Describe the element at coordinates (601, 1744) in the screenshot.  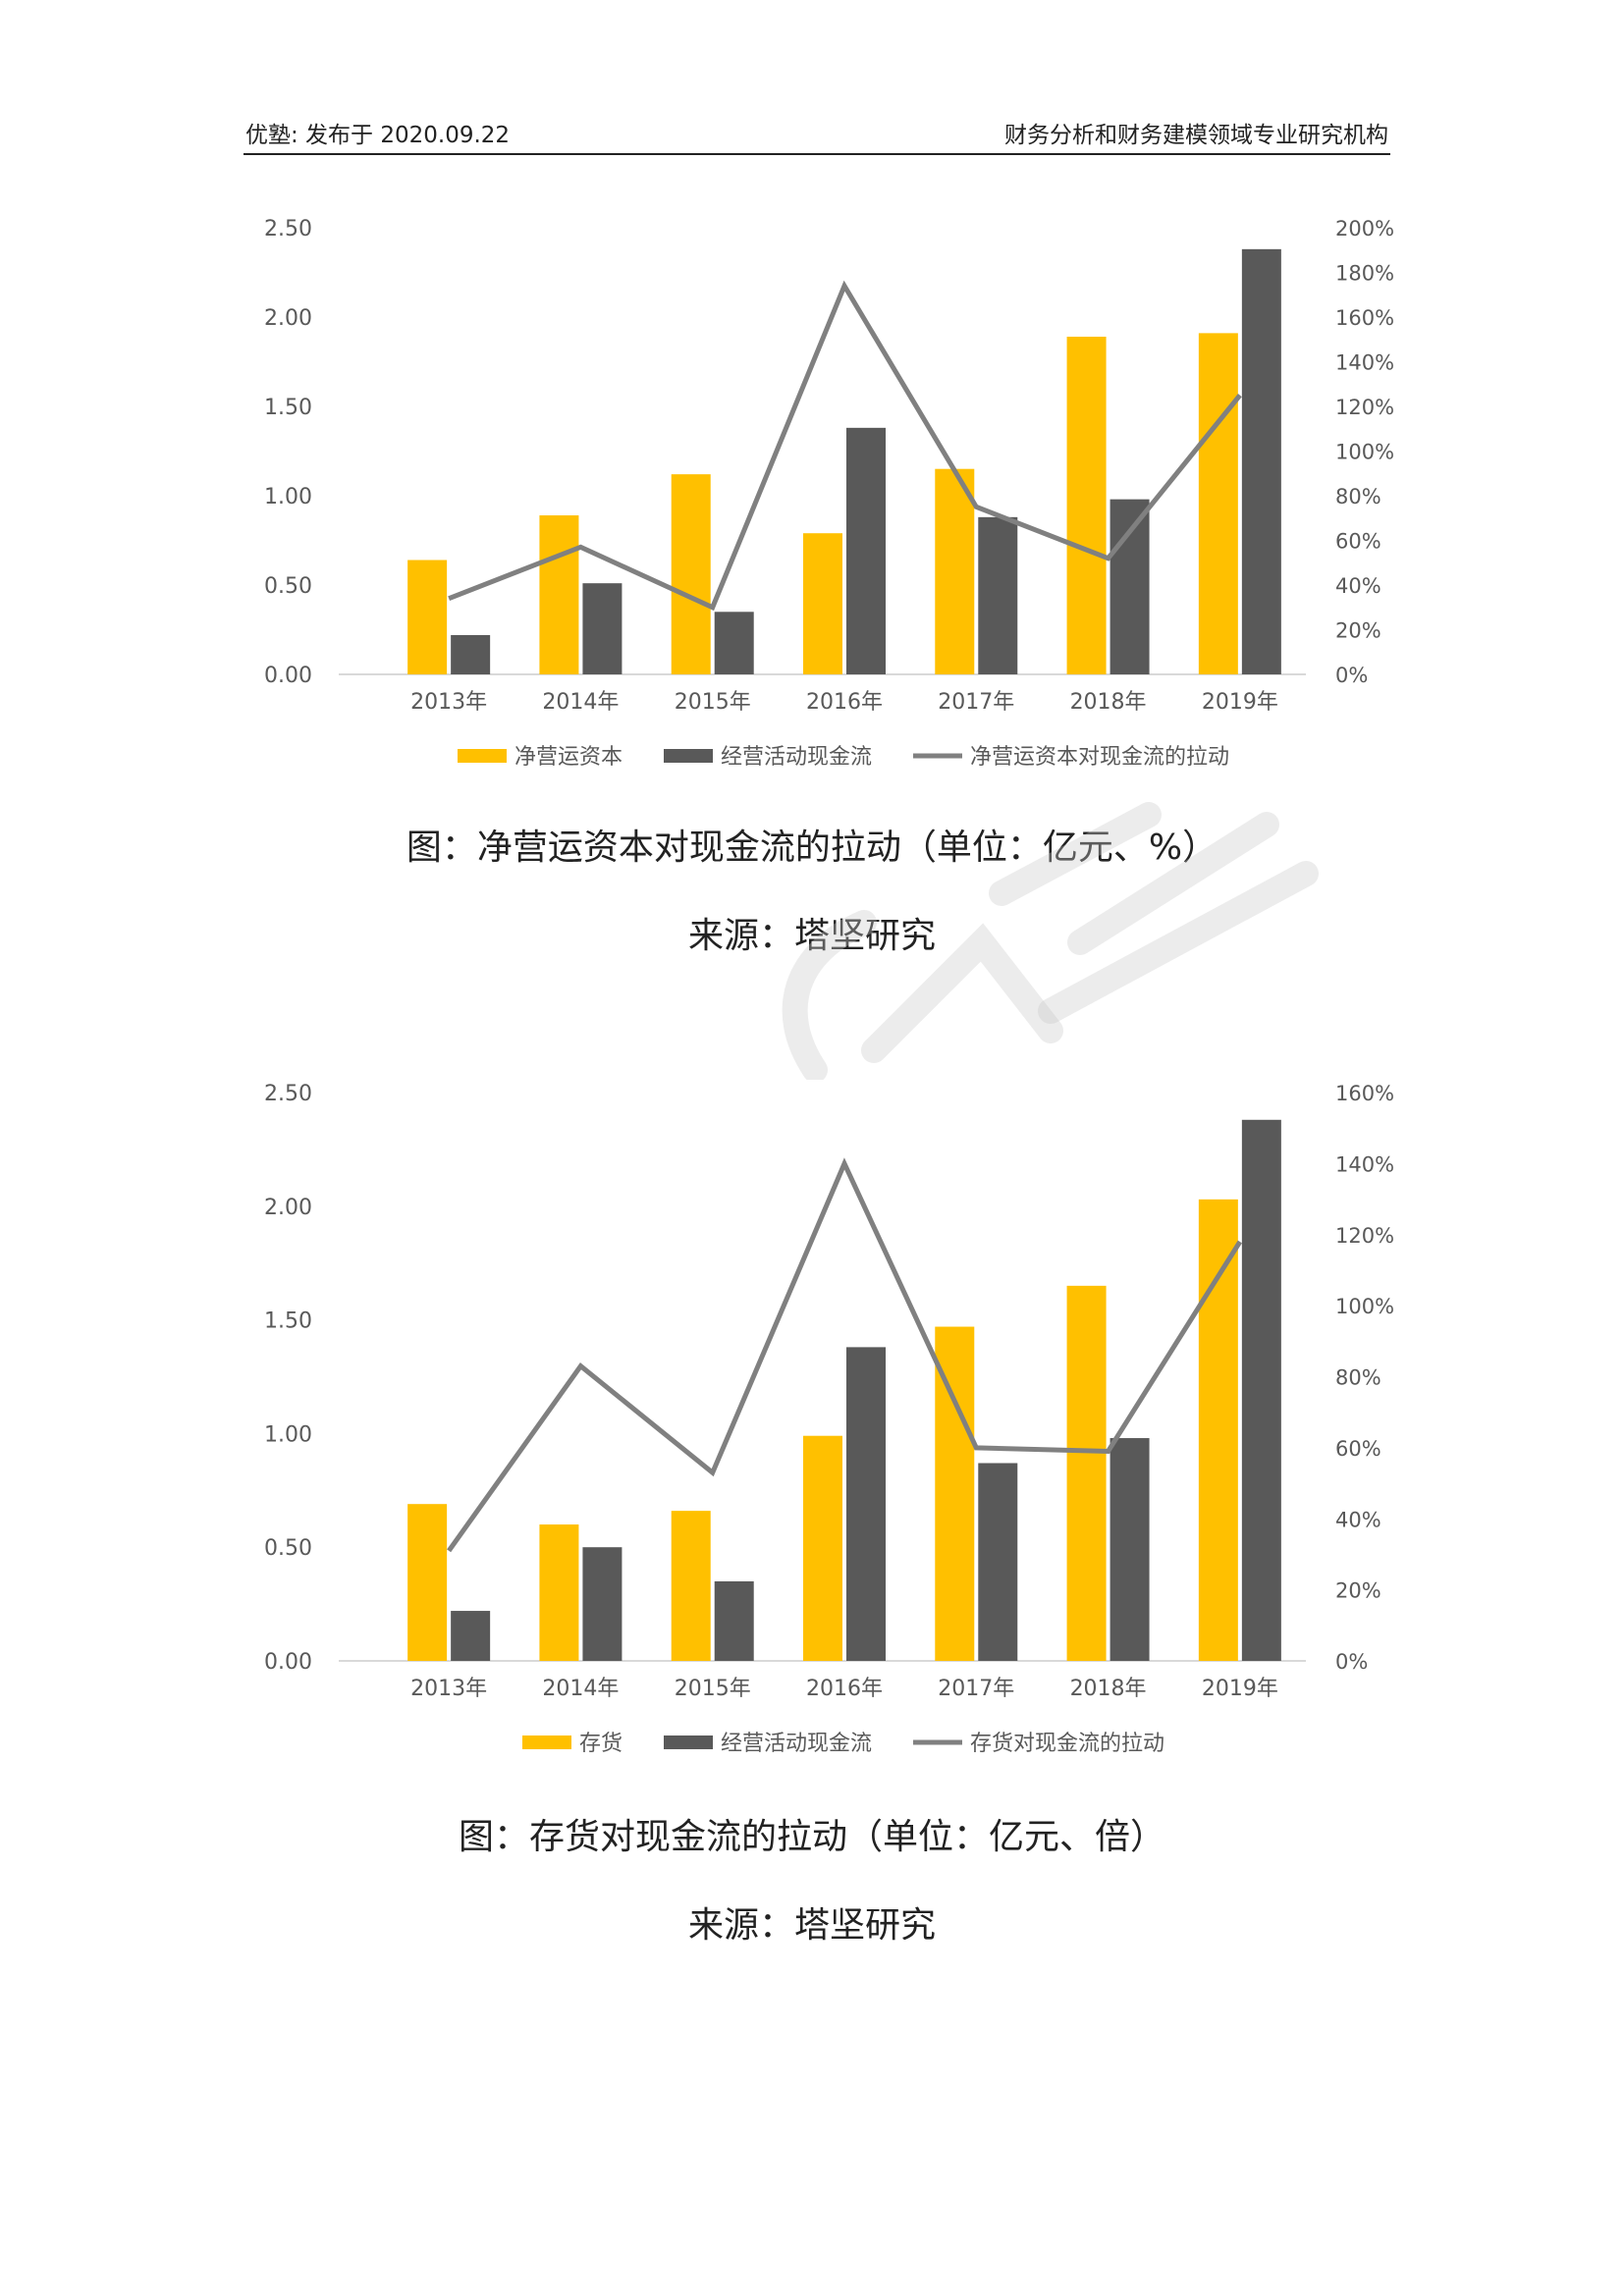
I see `legend-label: 存货` at that location.